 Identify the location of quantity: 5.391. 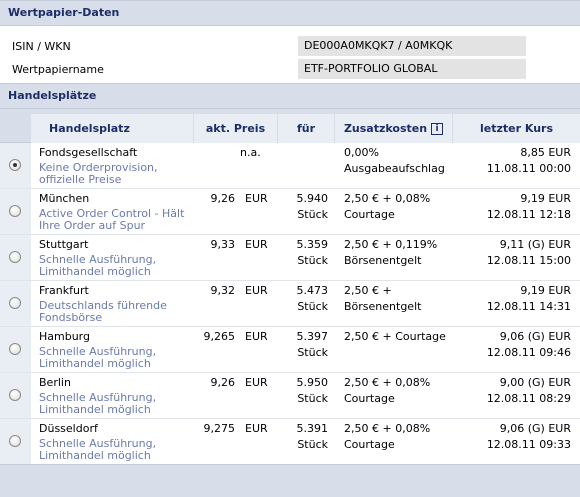
(312, 428).